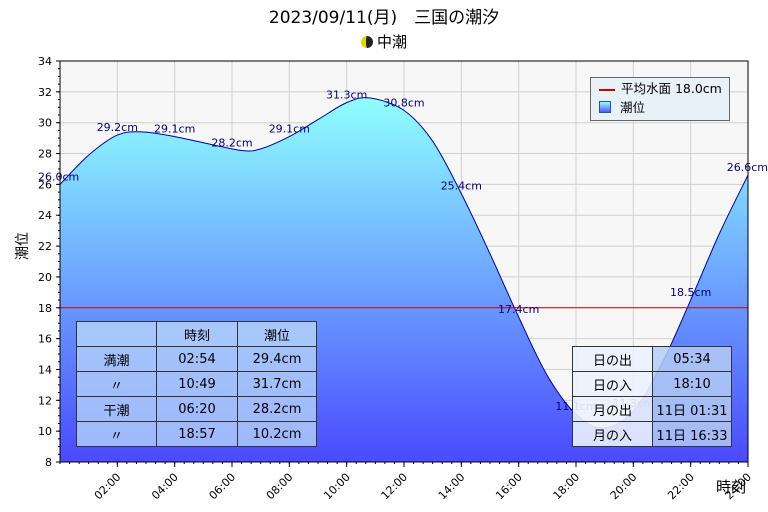  What do you see at coordinates (692, 434) in the screenshot?
I see `table-cell: 11日 16:33` at bounding box center [692, 434].